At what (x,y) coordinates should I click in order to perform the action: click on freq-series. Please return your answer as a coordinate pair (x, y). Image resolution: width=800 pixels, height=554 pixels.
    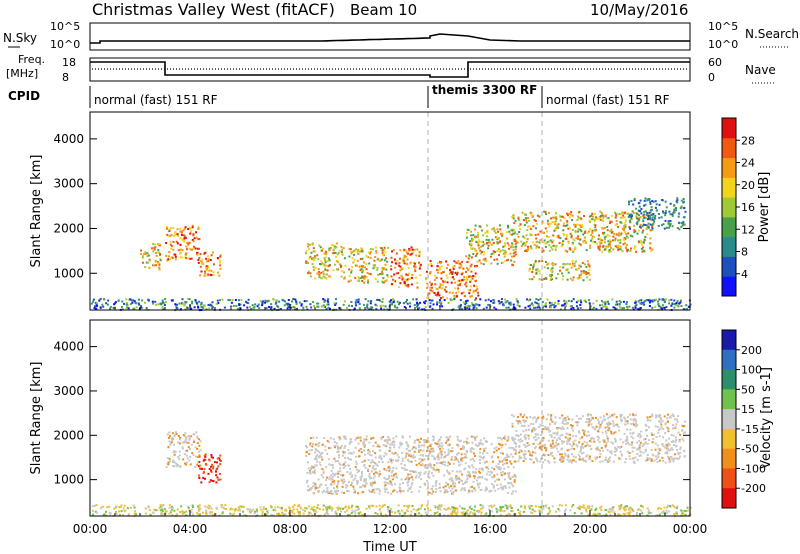
    Looking at the image, I should click on (390, 69).